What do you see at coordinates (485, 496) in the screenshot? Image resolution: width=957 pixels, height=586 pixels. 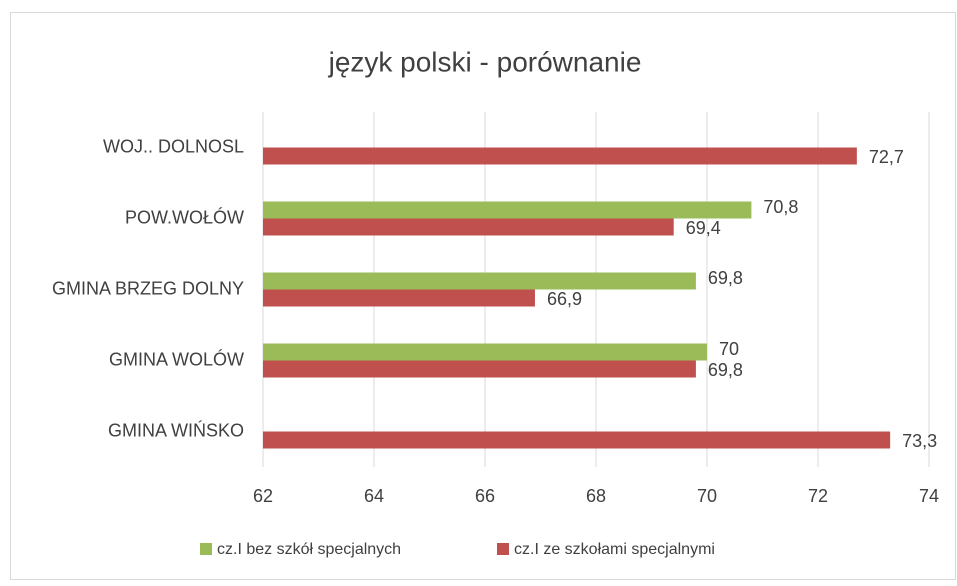 I see `x-tick-label: 66` at bounding box center [485, 496].